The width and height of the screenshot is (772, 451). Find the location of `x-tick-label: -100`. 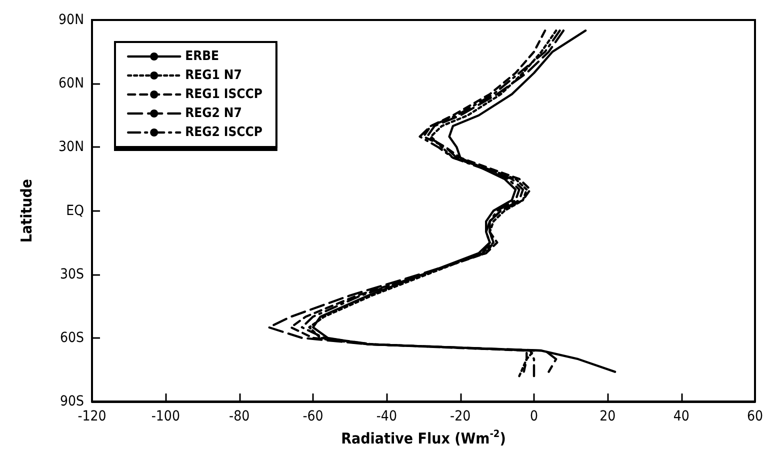

x-tick-label: -100 is located at coordinates (165, 416).